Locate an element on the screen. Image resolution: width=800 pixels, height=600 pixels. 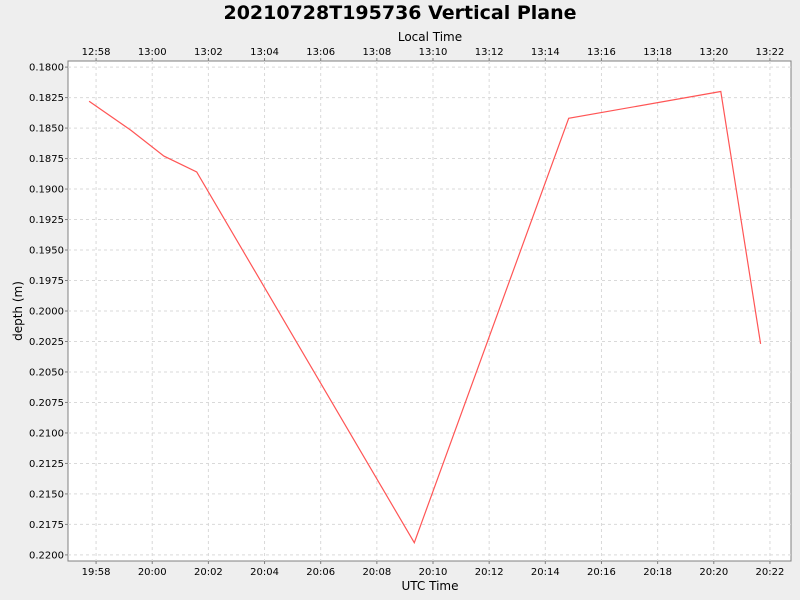
x2-tick-label: 13:20 is located at coordinates (713, 52).